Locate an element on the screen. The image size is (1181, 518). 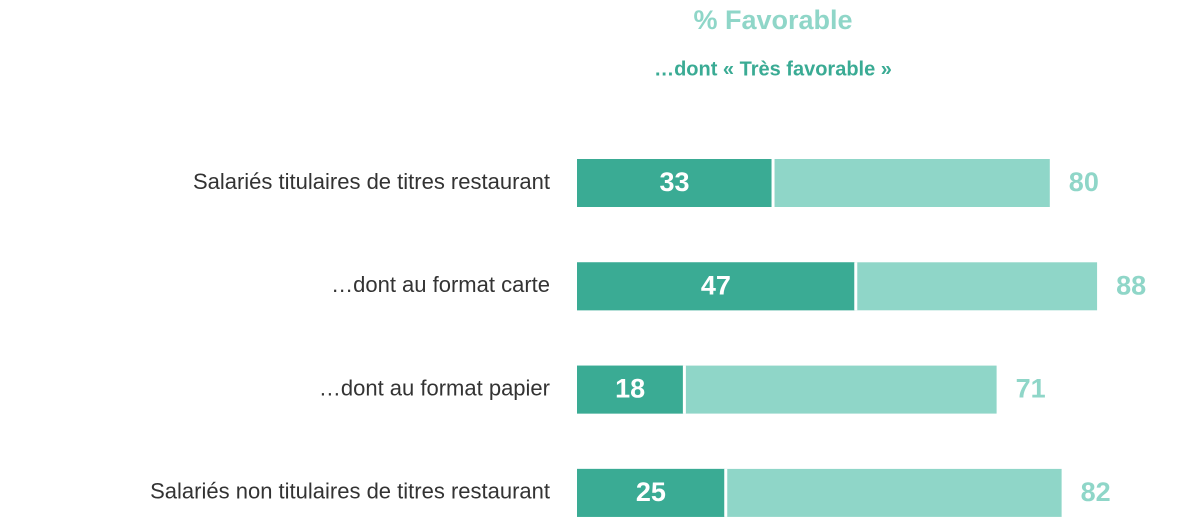
category-label: Salariés titulaires de titres restaurant is located at coordinates (371, 181).